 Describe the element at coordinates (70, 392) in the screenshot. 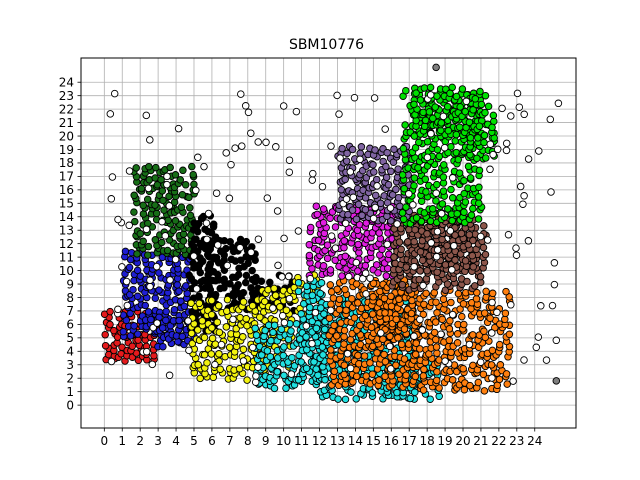

I see `y-tick-label: 1` at that location.